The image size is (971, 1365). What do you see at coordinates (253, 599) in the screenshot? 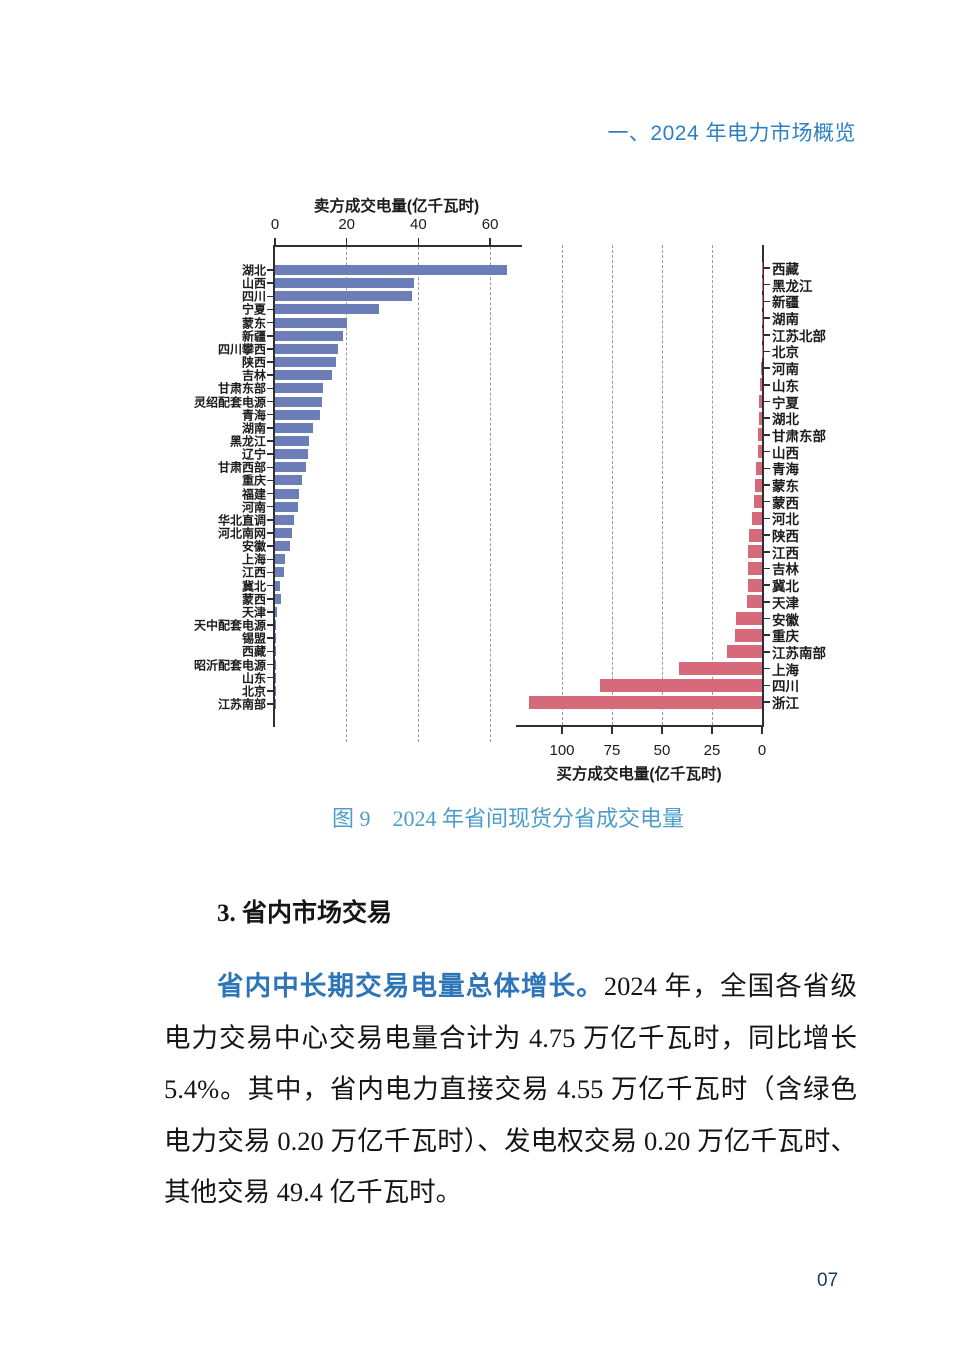
I see `category-label: 蒙西` at bounding box center [253, 599].